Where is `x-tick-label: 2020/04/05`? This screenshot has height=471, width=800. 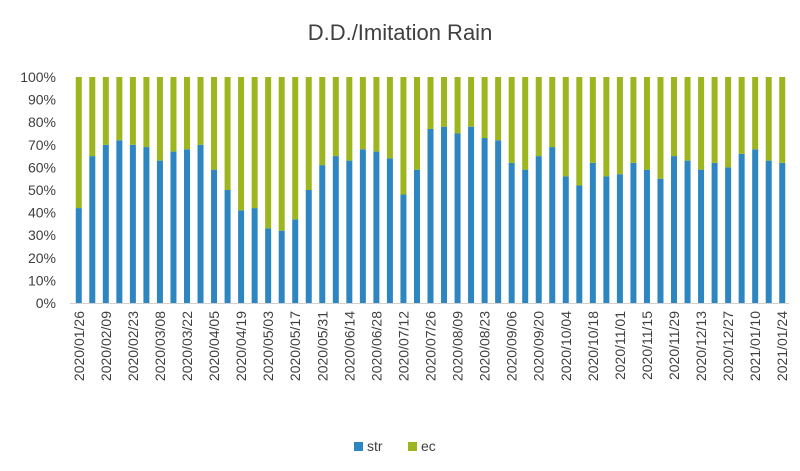 x-tick-label: 2020/04/05 is located at coordinates (214, 346).